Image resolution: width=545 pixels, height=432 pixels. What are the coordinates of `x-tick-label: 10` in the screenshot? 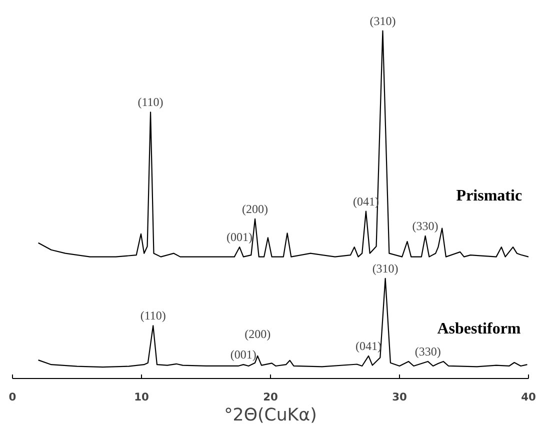 It's located at (141, 397).